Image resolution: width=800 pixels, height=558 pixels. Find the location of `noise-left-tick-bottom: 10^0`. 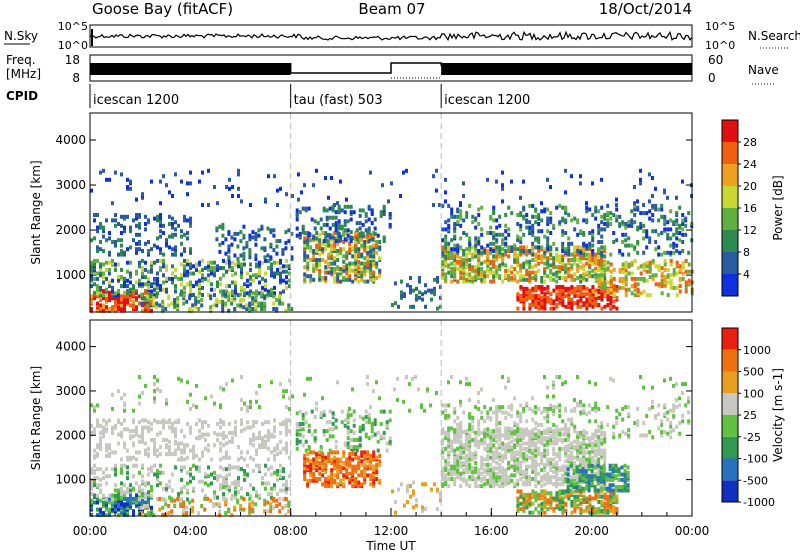

noise-left-tick-bottom: 10^0 is located at coordinates (73, 45).